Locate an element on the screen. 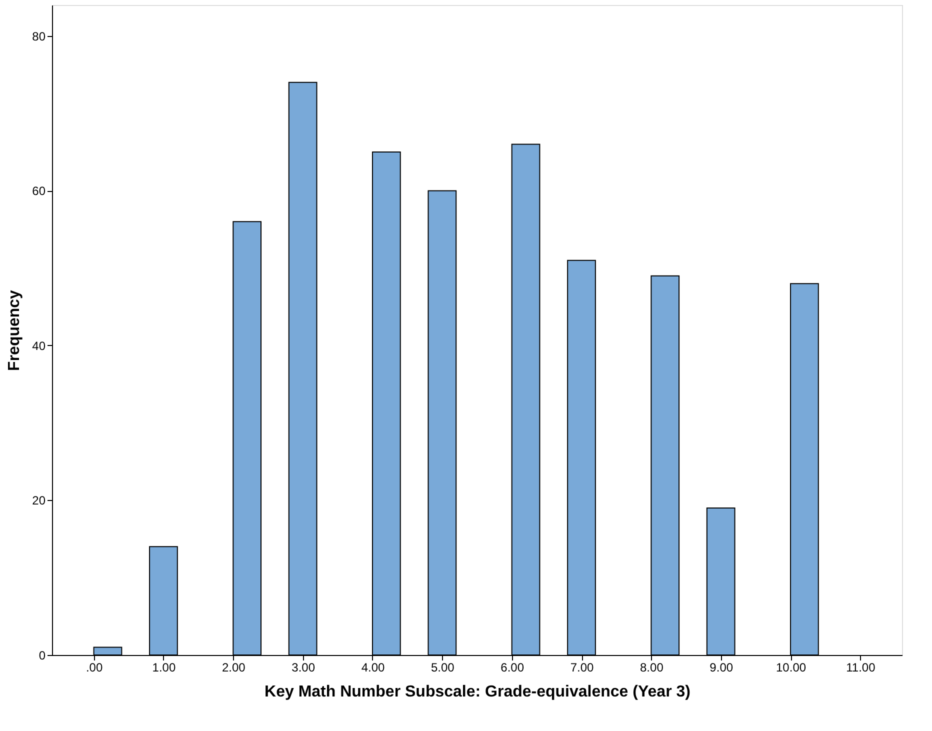 This screenshot has width=932, height=731. x-axis-title: Key Math Number Subscale: Grade-equivalence (Year 3) is located at coordinates (477, 692).